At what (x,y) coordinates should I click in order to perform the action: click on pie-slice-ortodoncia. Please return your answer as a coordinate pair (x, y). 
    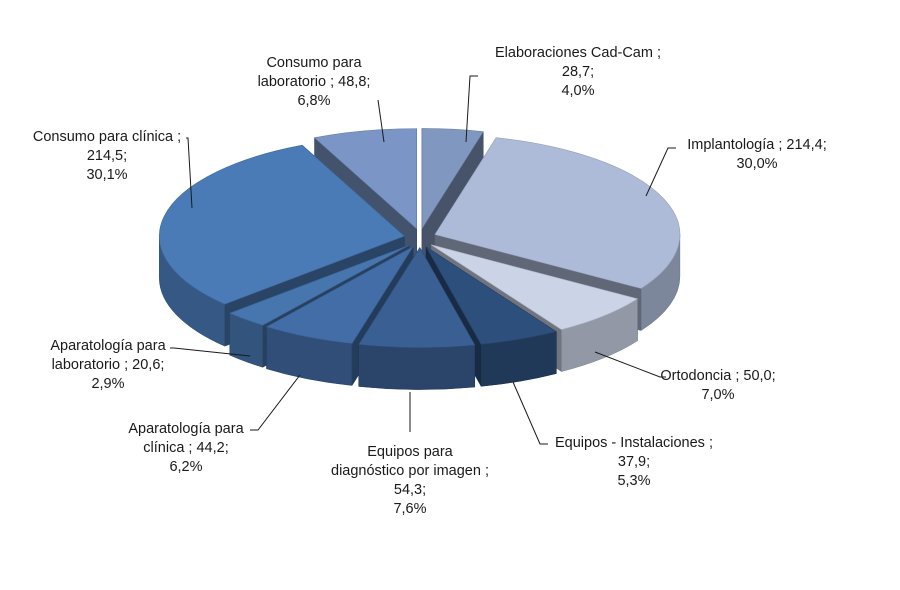
    Looking at the image, I should click on (535, 287).